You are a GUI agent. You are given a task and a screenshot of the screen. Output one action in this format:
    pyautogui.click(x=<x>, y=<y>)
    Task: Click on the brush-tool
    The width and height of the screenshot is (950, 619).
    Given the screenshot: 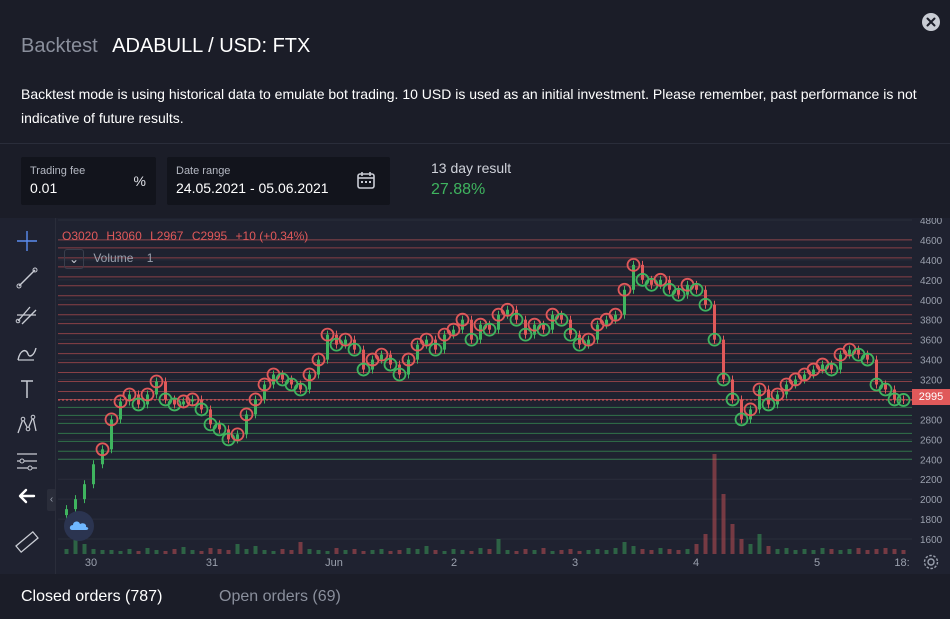 What is the action you would take?
    pyautogui.click(x=27, y=352)
    